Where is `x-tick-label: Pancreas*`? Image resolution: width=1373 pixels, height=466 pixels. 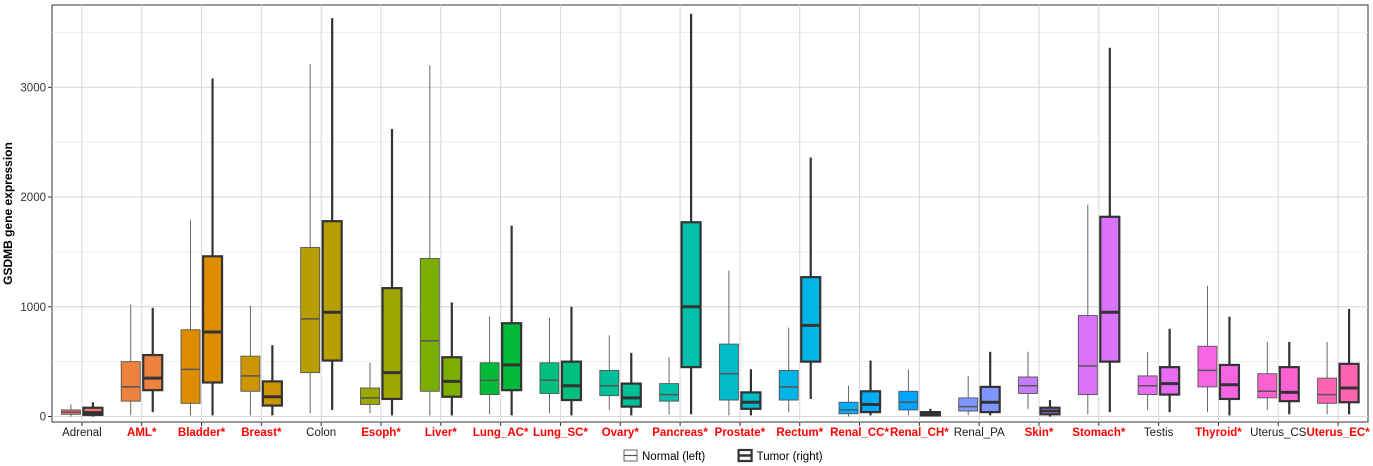
x-tick-label: Pancreas* is located at coordinates (680, 433).